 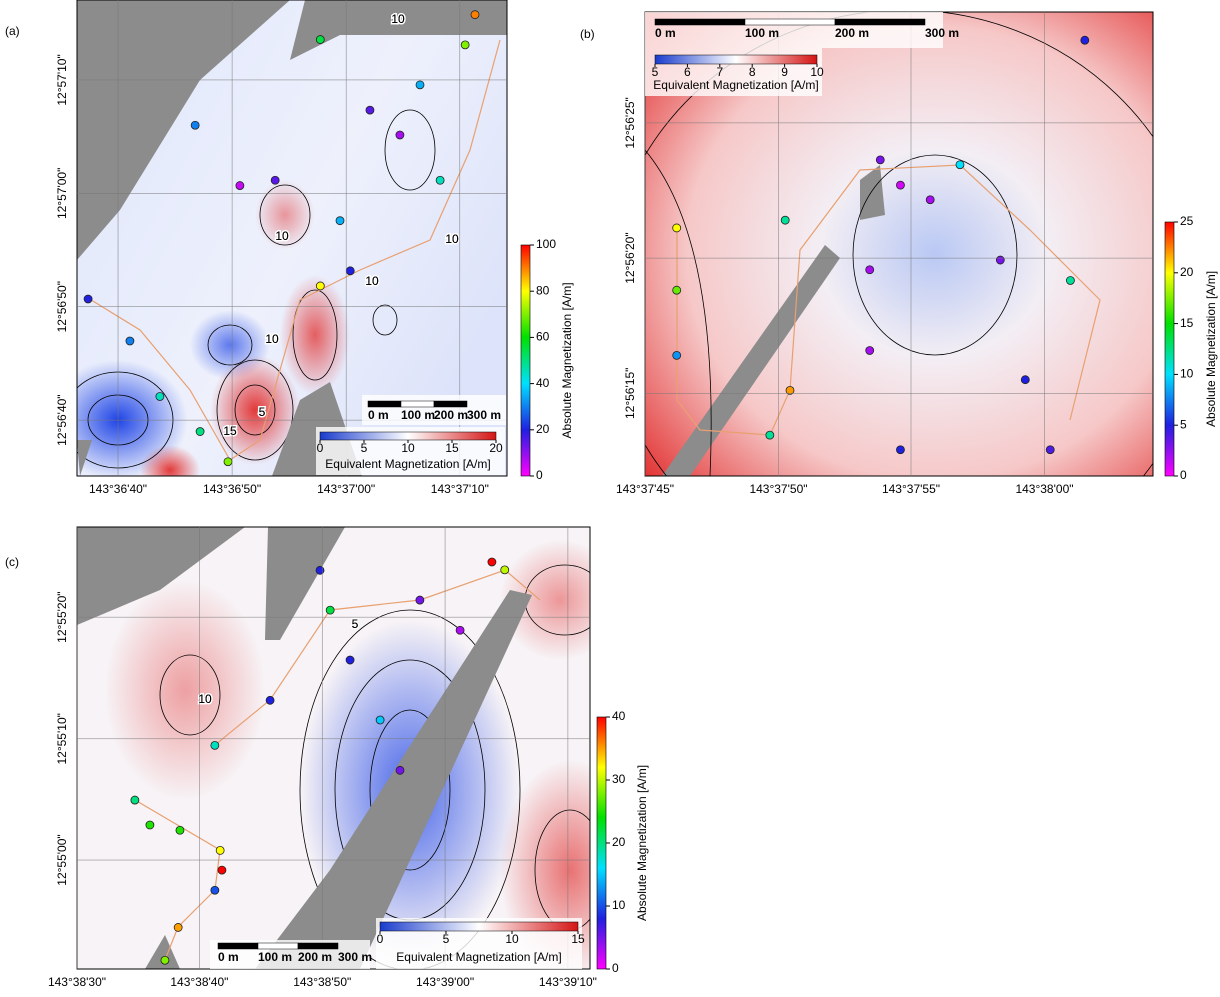 I want to click on inset-colorbar-label: Equivalent Magnetization [A/m], so click(x=735, y=85).